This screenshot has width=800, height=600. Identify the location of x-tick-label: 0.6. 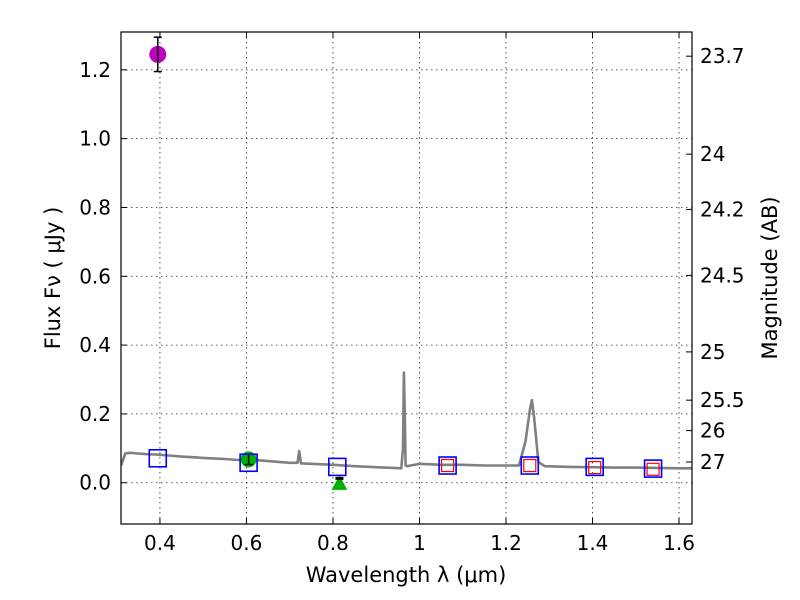
(247, 543).